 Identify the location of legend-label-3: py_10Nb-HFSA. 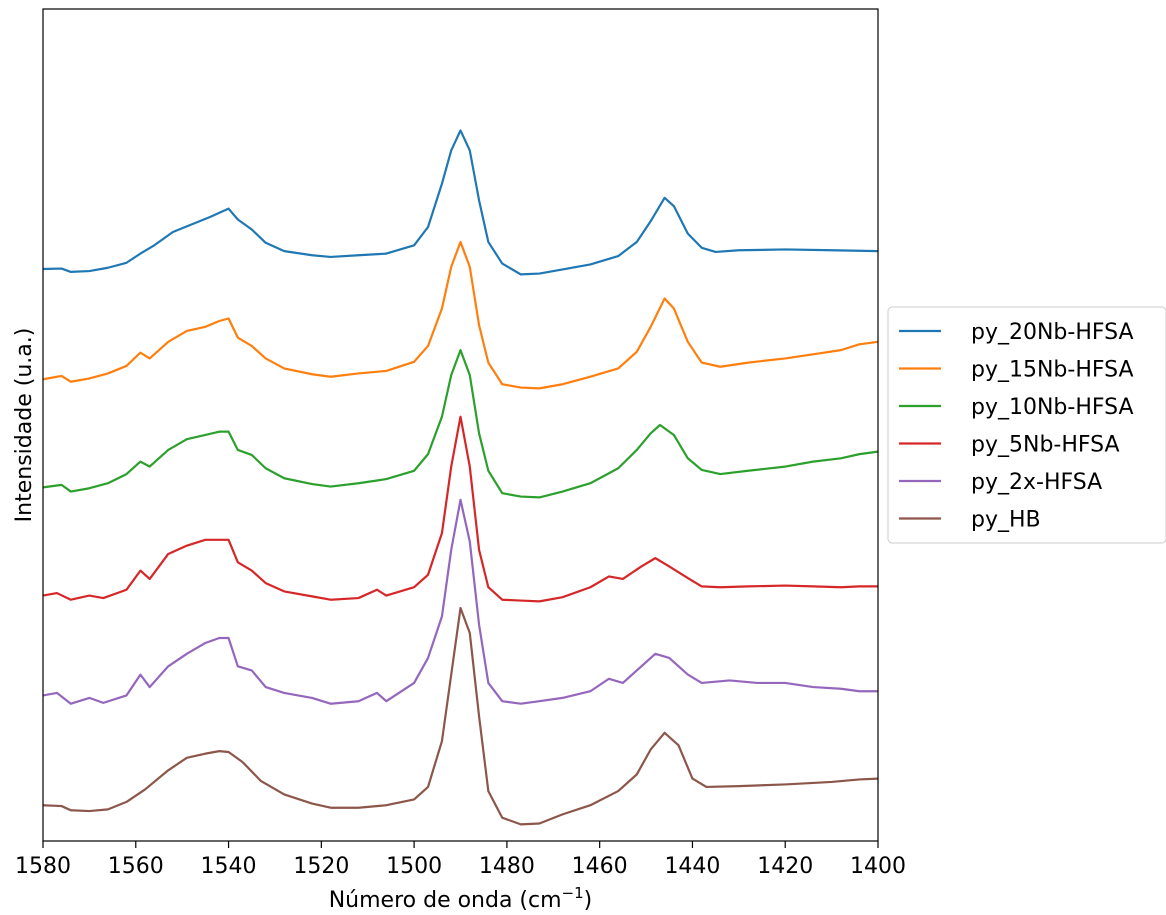
(1052, 407).